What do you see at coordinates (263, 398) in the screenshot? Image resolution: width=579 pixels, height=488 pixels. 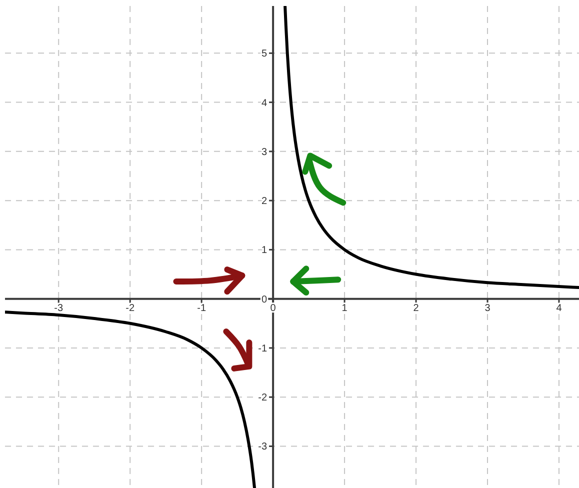 I see `y-tick-label: -2` at bounding box center [263, 398].